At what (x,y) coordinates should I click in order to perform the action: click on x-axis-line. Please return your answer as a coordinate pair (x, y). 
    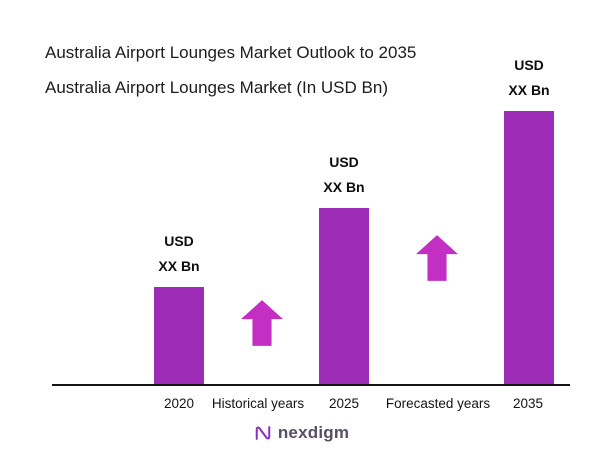
    Looking at the image, I should click on (311, 385).